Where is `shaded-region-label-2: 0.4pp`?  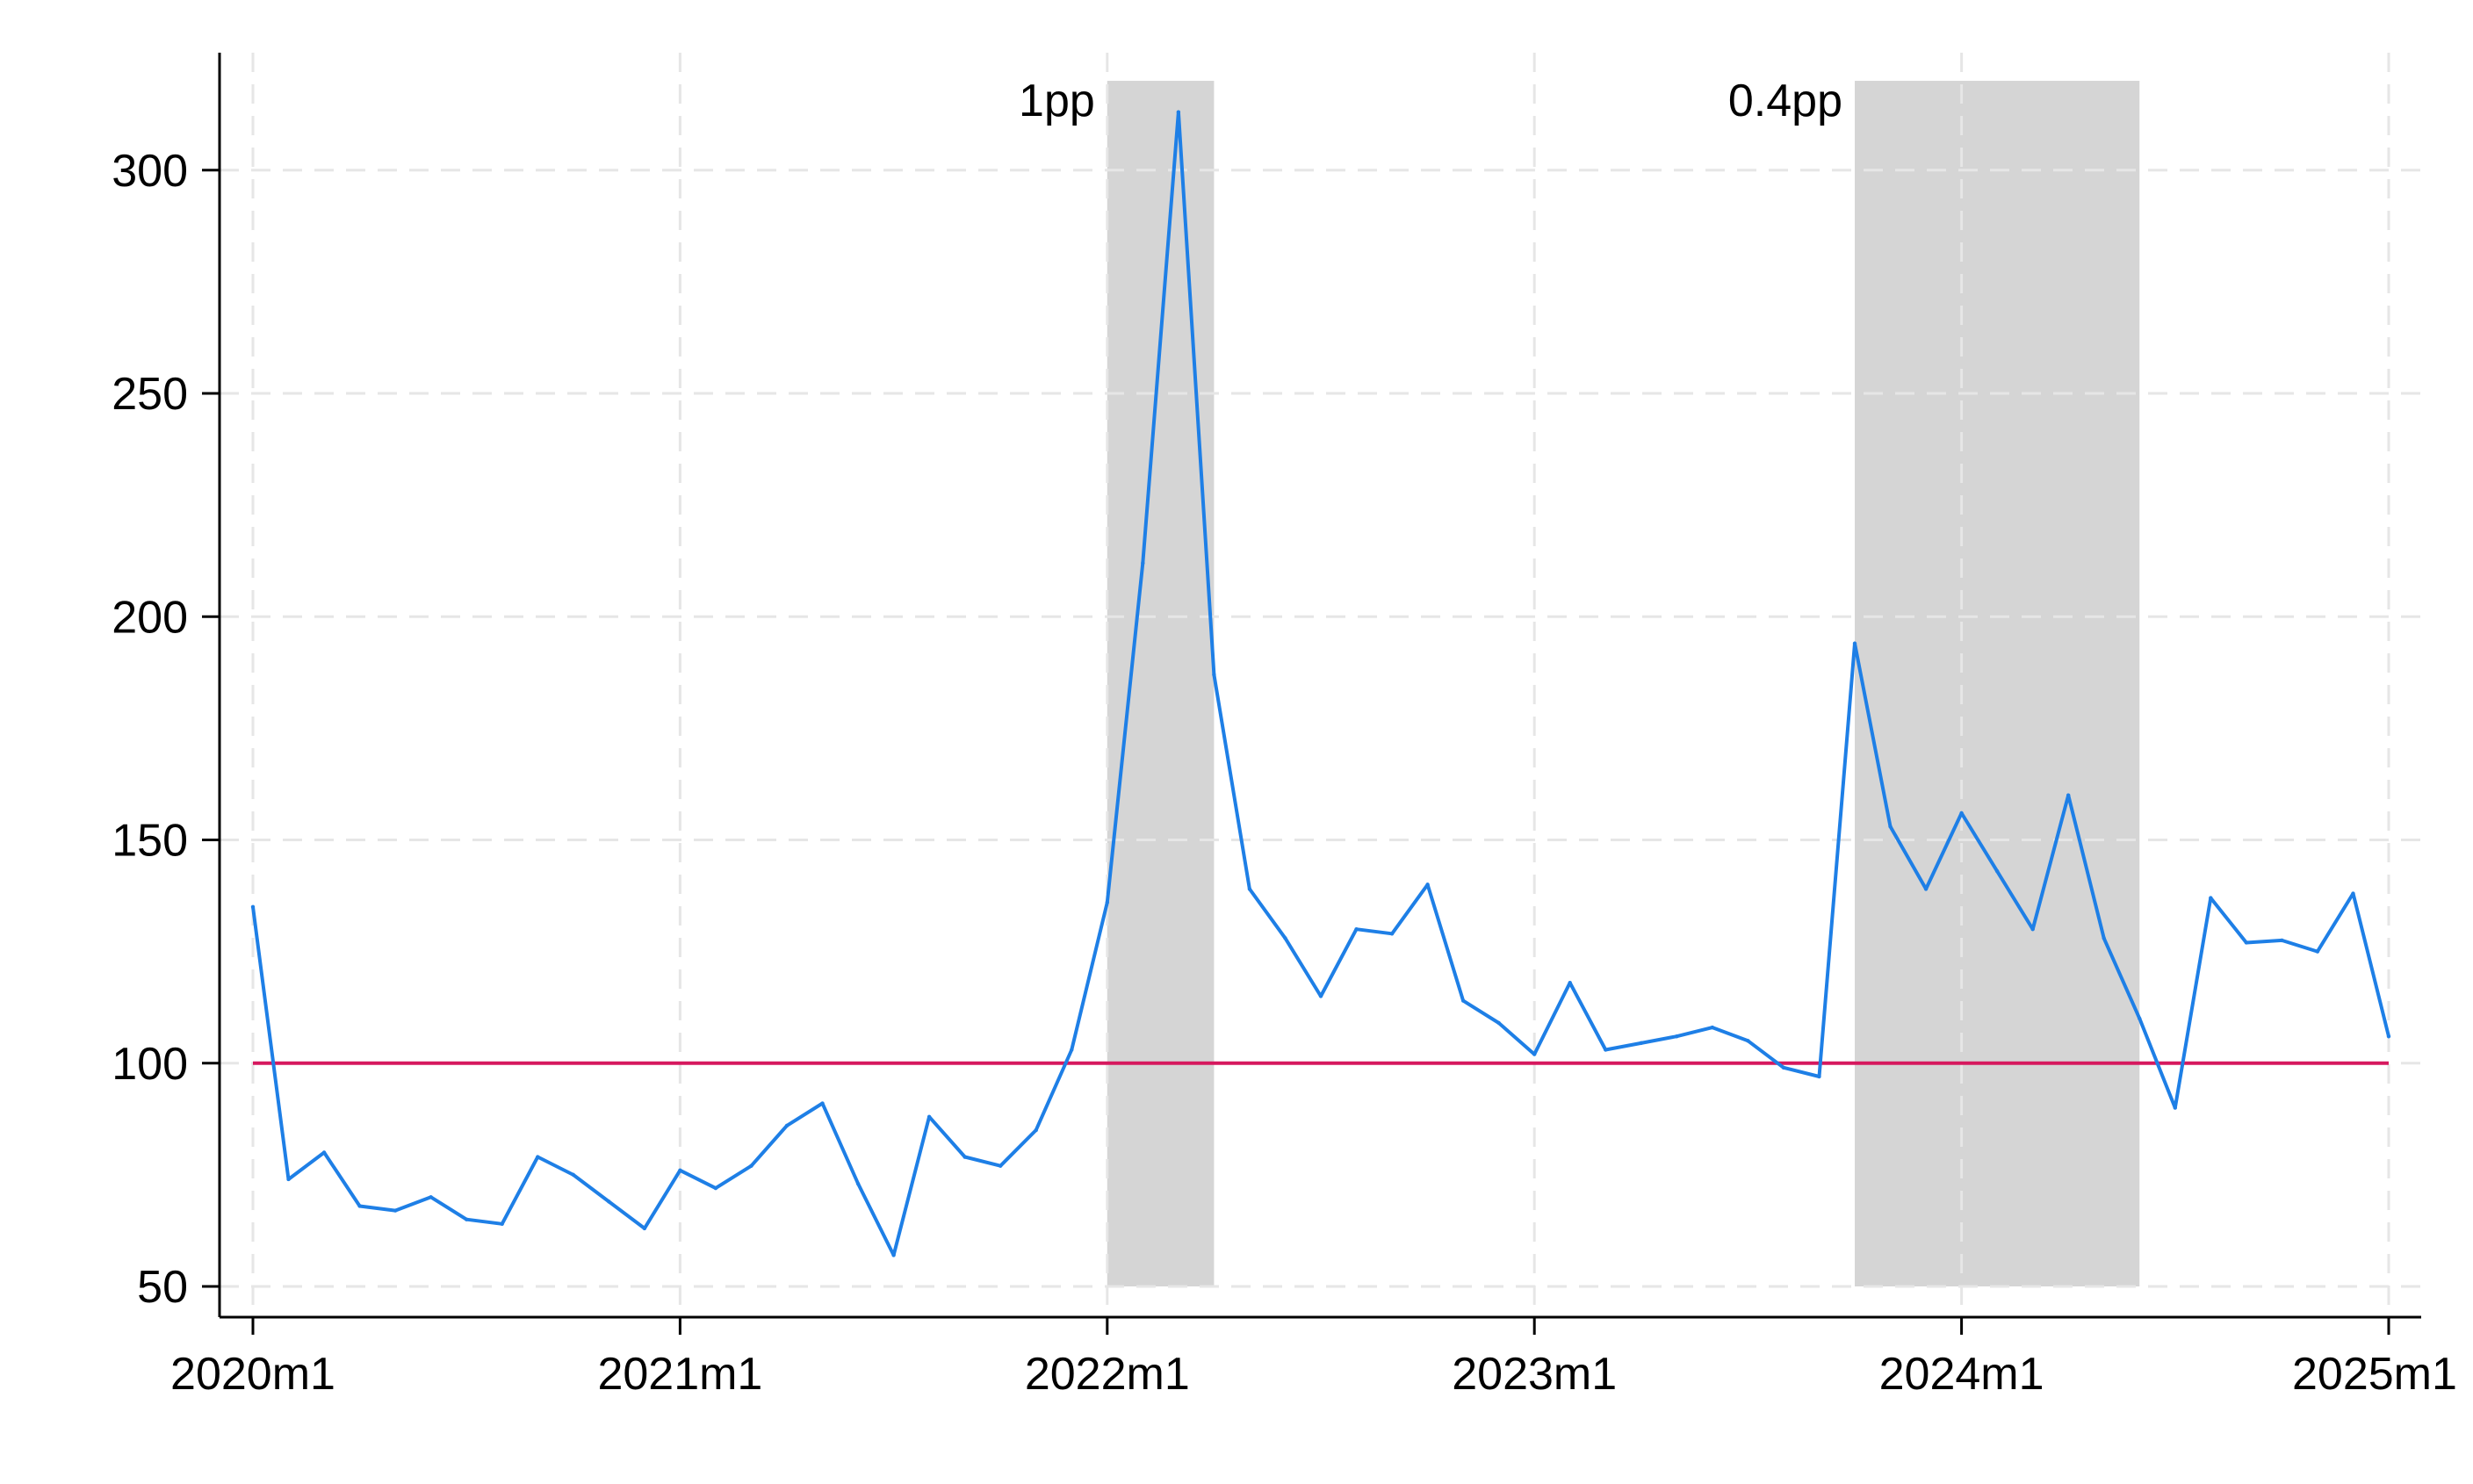
shaded-region-label-2: 0.4pp is located at coordinates (1785, 101).